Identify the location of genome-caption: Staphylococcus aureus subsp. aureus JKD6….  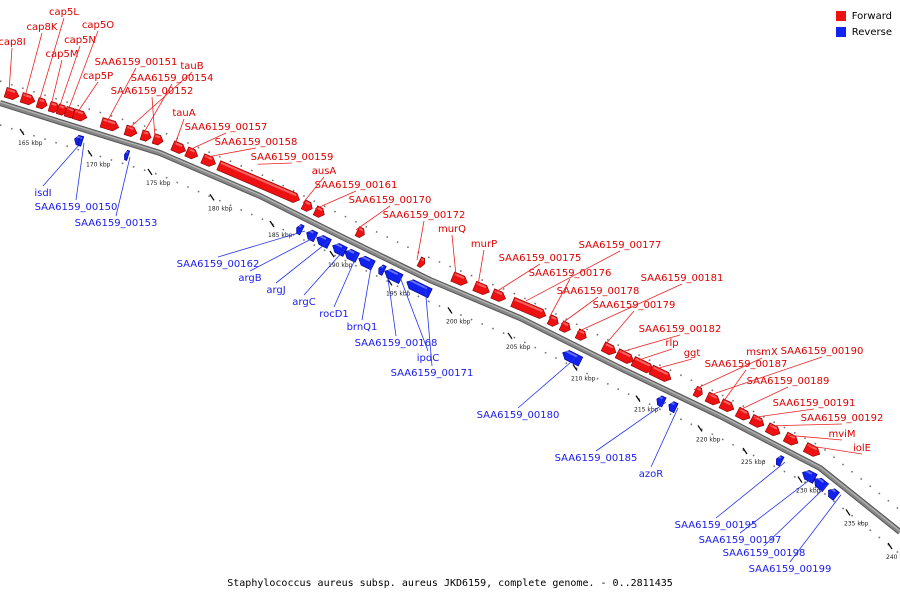
(450, 583).